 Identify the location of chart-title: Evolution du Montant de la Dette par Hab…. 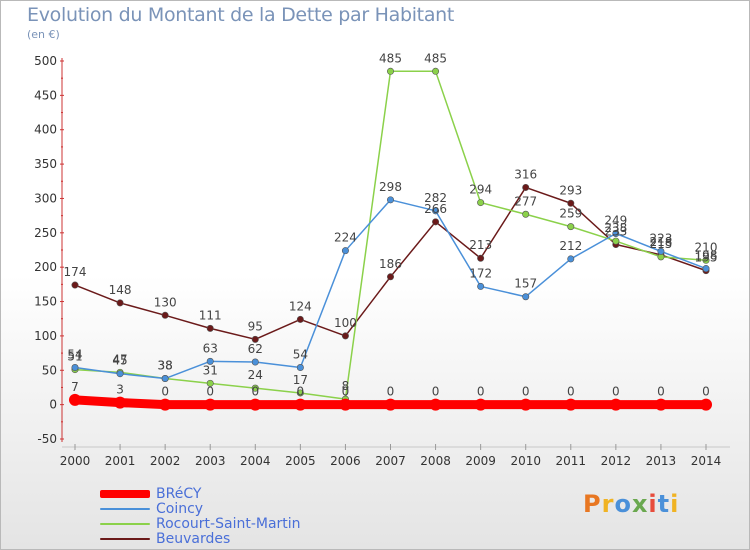
(241, 15).